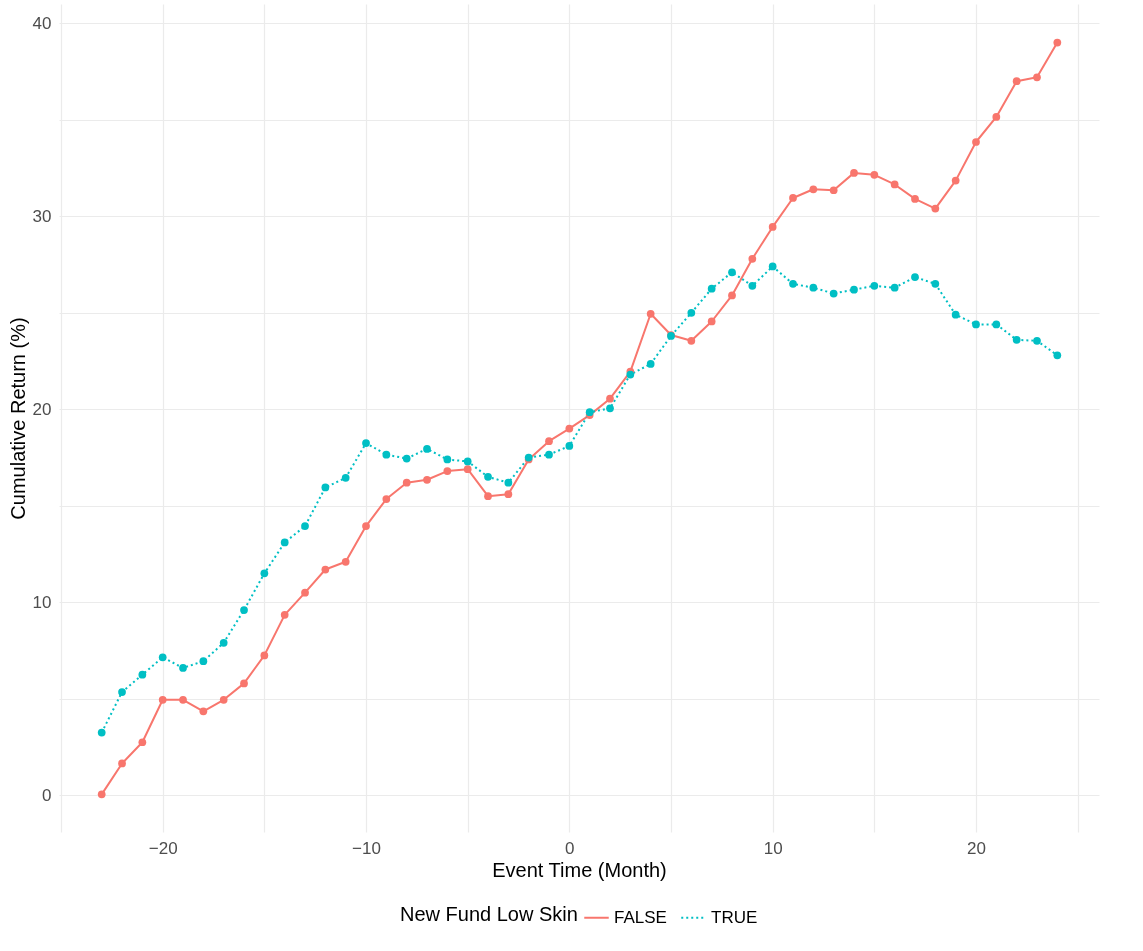  Describe the element at coordinates (42, 216) in the screenshot. I see `y-tick-label: 30` at that location.